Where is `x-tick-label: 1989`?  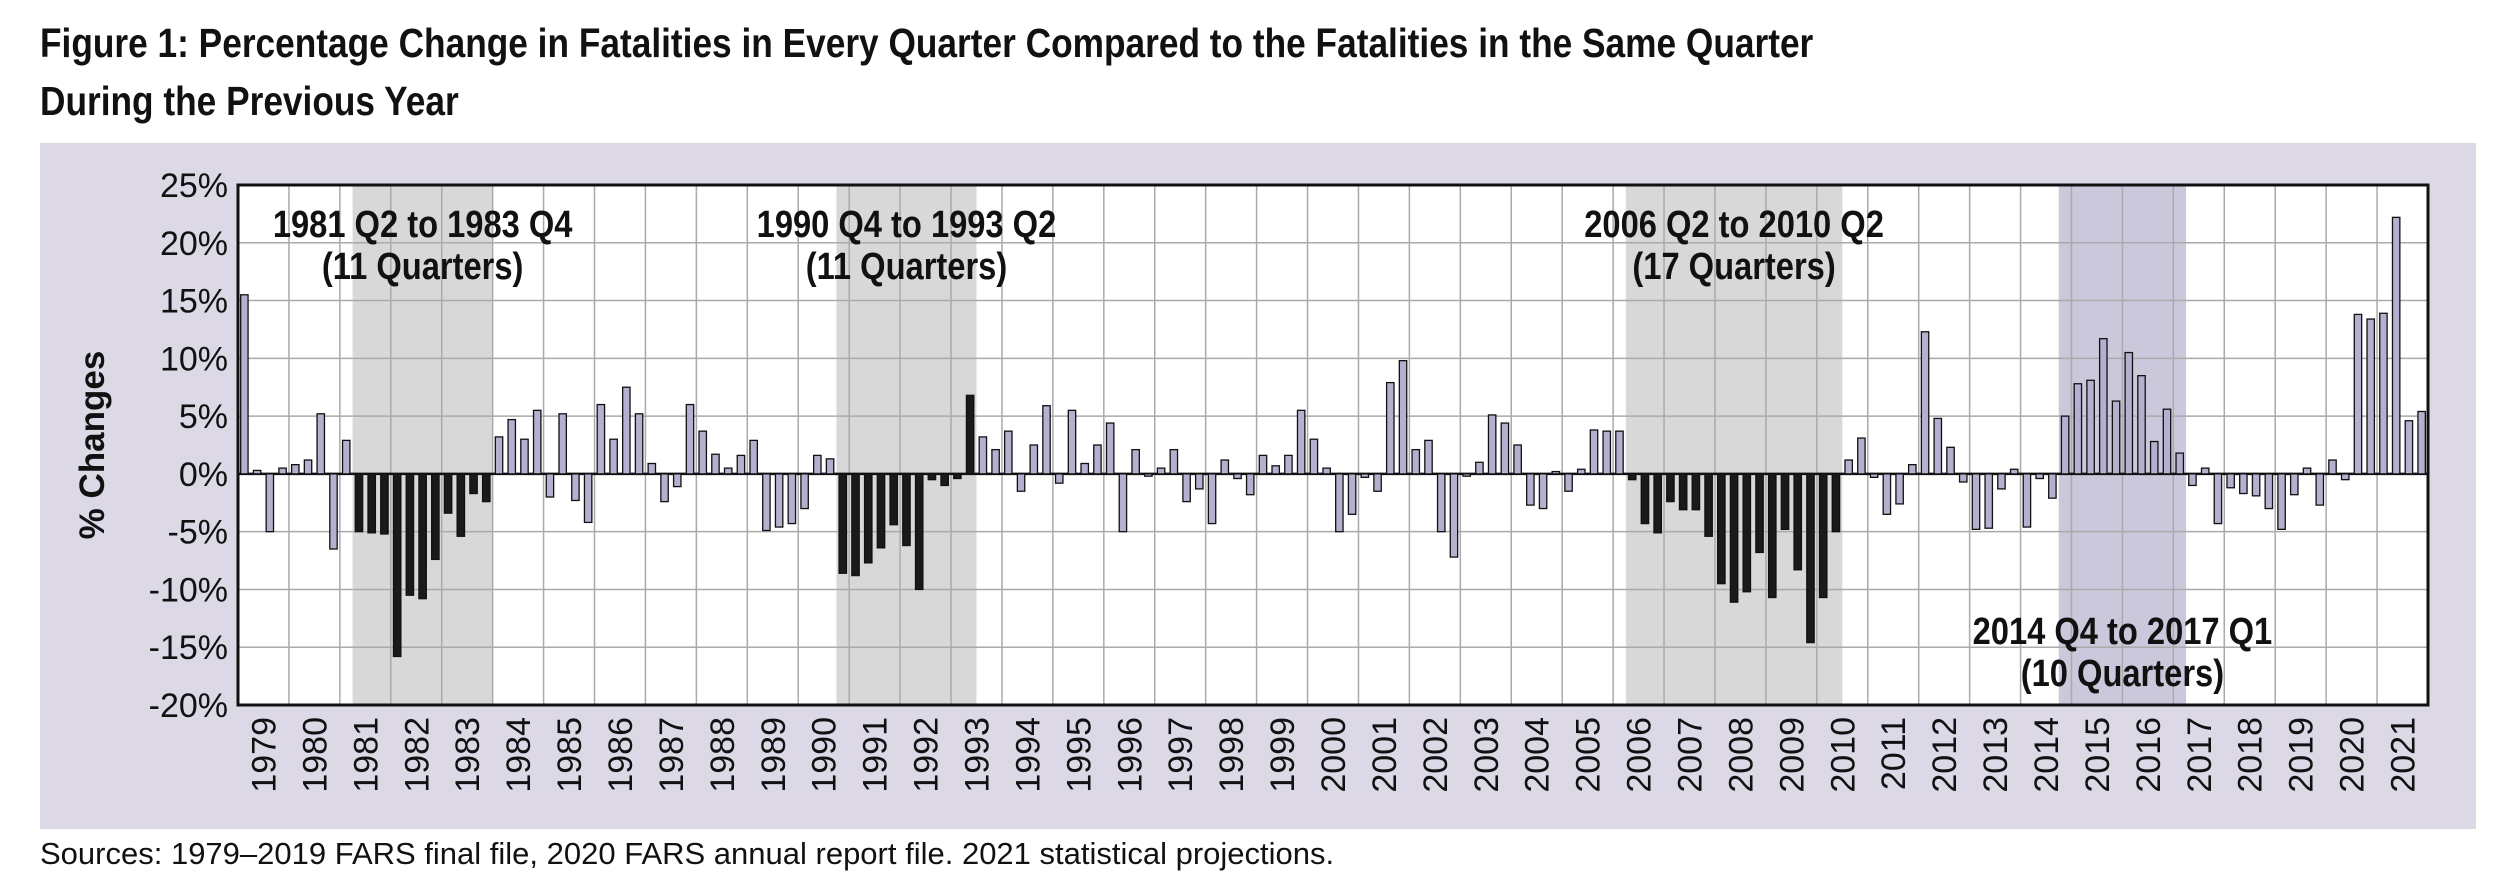
x-tick-label: 1989 is located at coordinates (774, 755).